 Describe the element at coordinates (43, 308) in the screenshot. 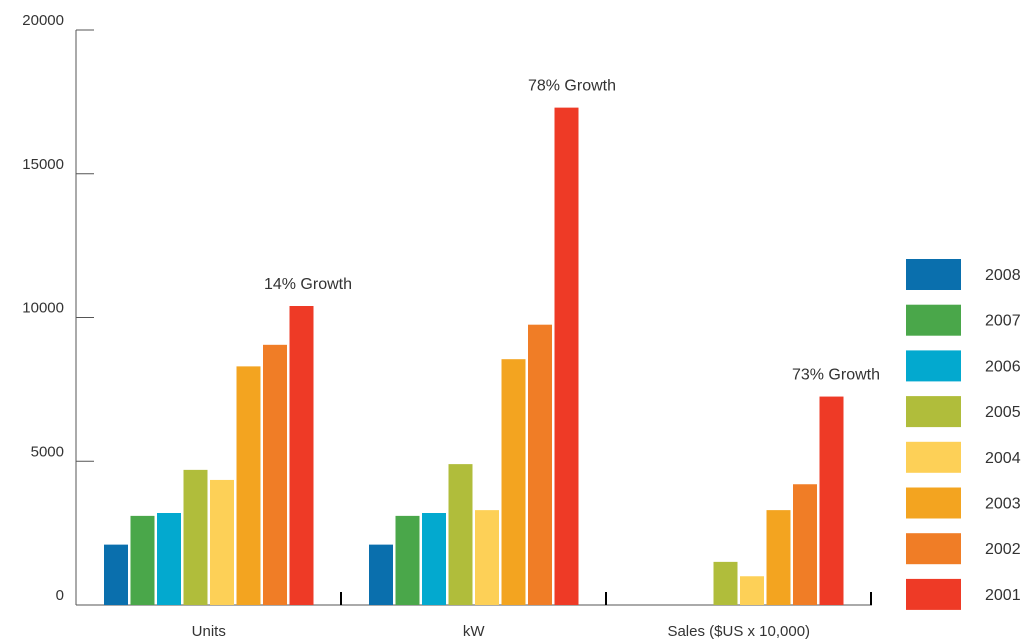

I see `y-tick-label: 10000` at that location.